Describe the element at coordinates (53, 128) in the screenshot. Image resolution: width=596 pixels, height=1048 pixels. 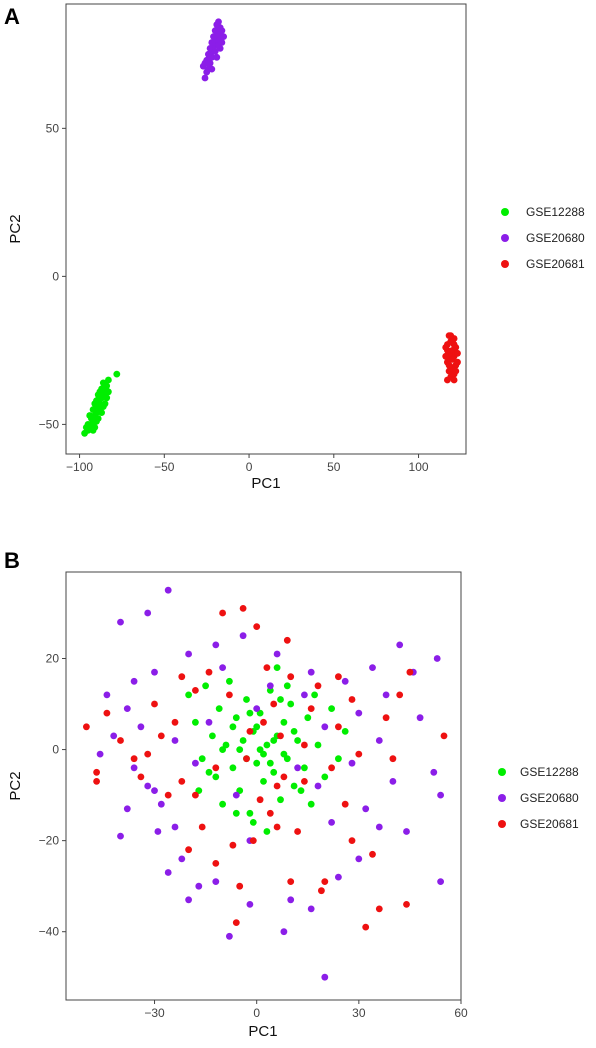
I see `y-tick-label-a-2: 50` at that location.